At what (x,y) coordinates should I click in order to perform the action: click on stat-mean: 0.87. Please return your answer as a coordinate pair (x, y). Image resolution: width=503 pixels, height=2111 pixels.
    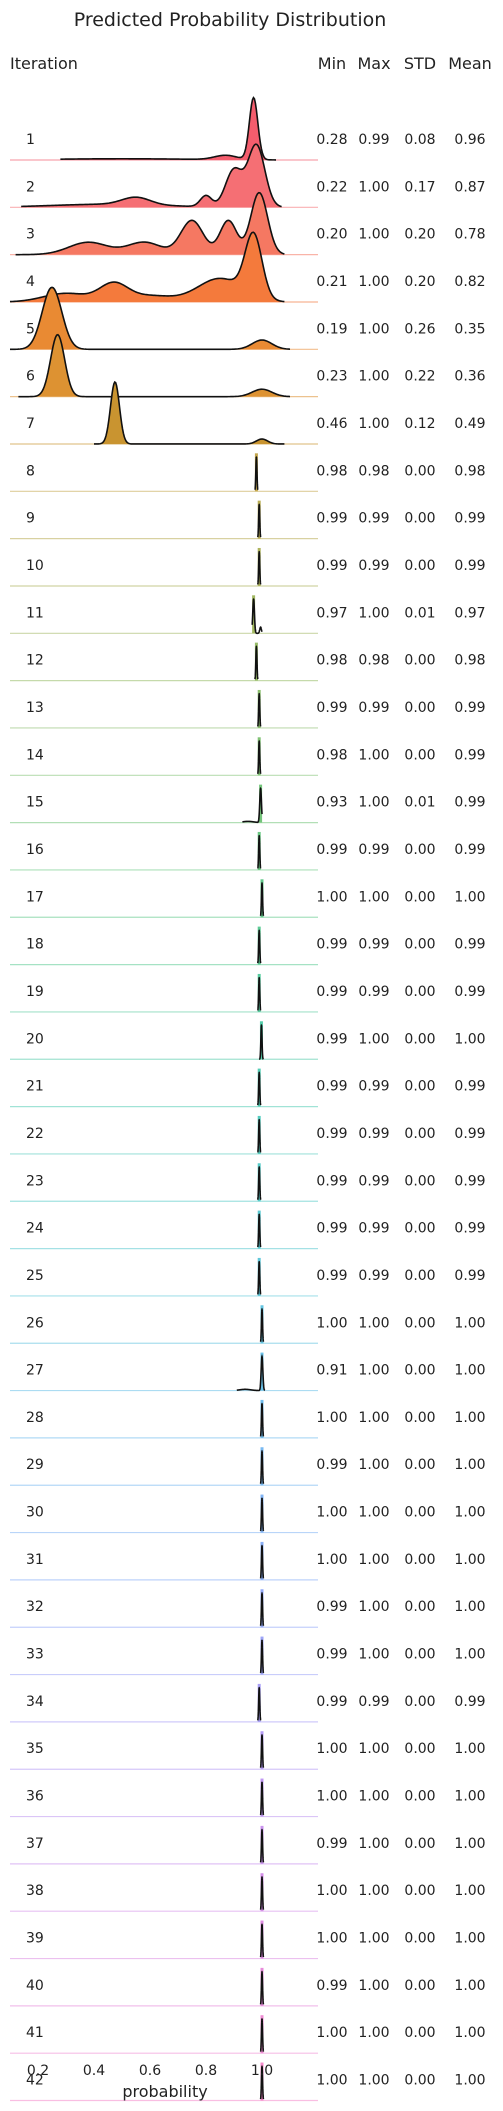
    Looking at the image, I should click on (469, 187).